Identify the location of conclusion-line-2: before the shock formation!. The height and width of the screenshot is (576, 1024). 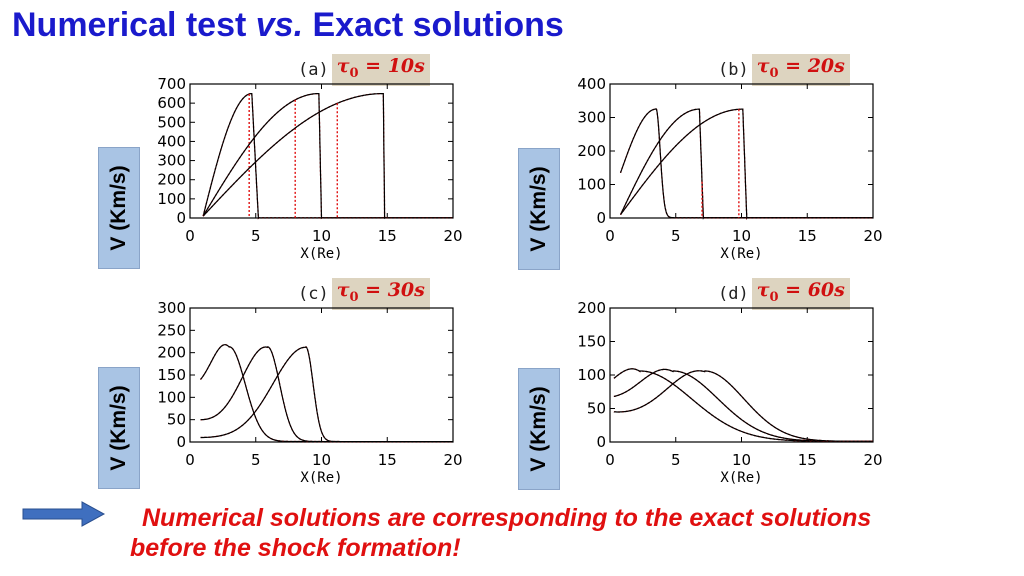
(295, 548).